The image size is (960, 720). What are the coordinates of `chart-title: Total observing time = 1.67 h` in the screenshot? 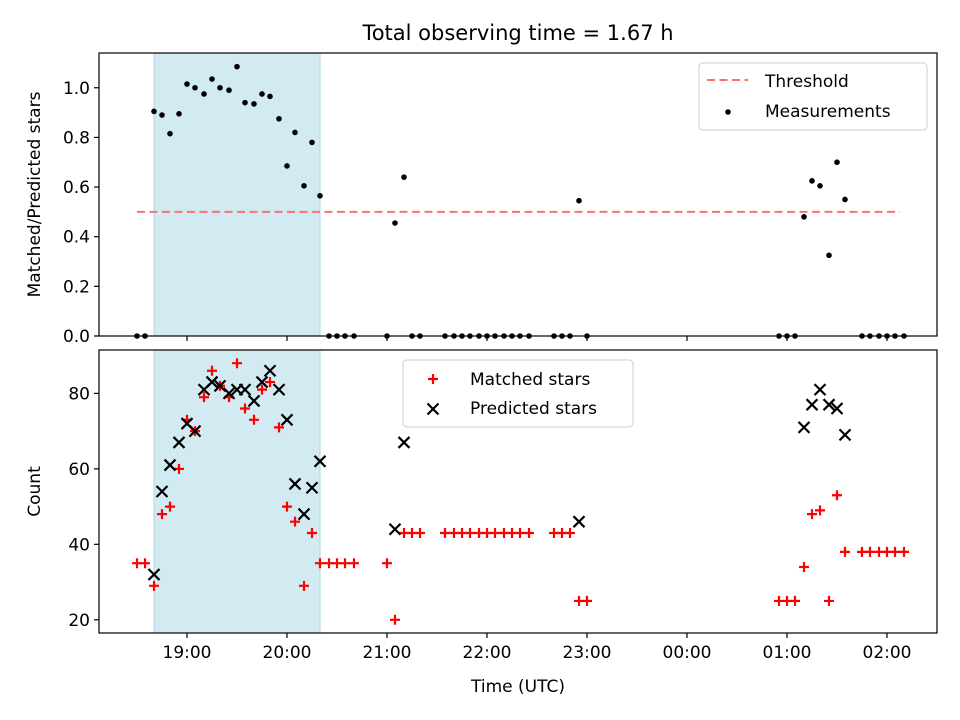 It's located at (517, 33).